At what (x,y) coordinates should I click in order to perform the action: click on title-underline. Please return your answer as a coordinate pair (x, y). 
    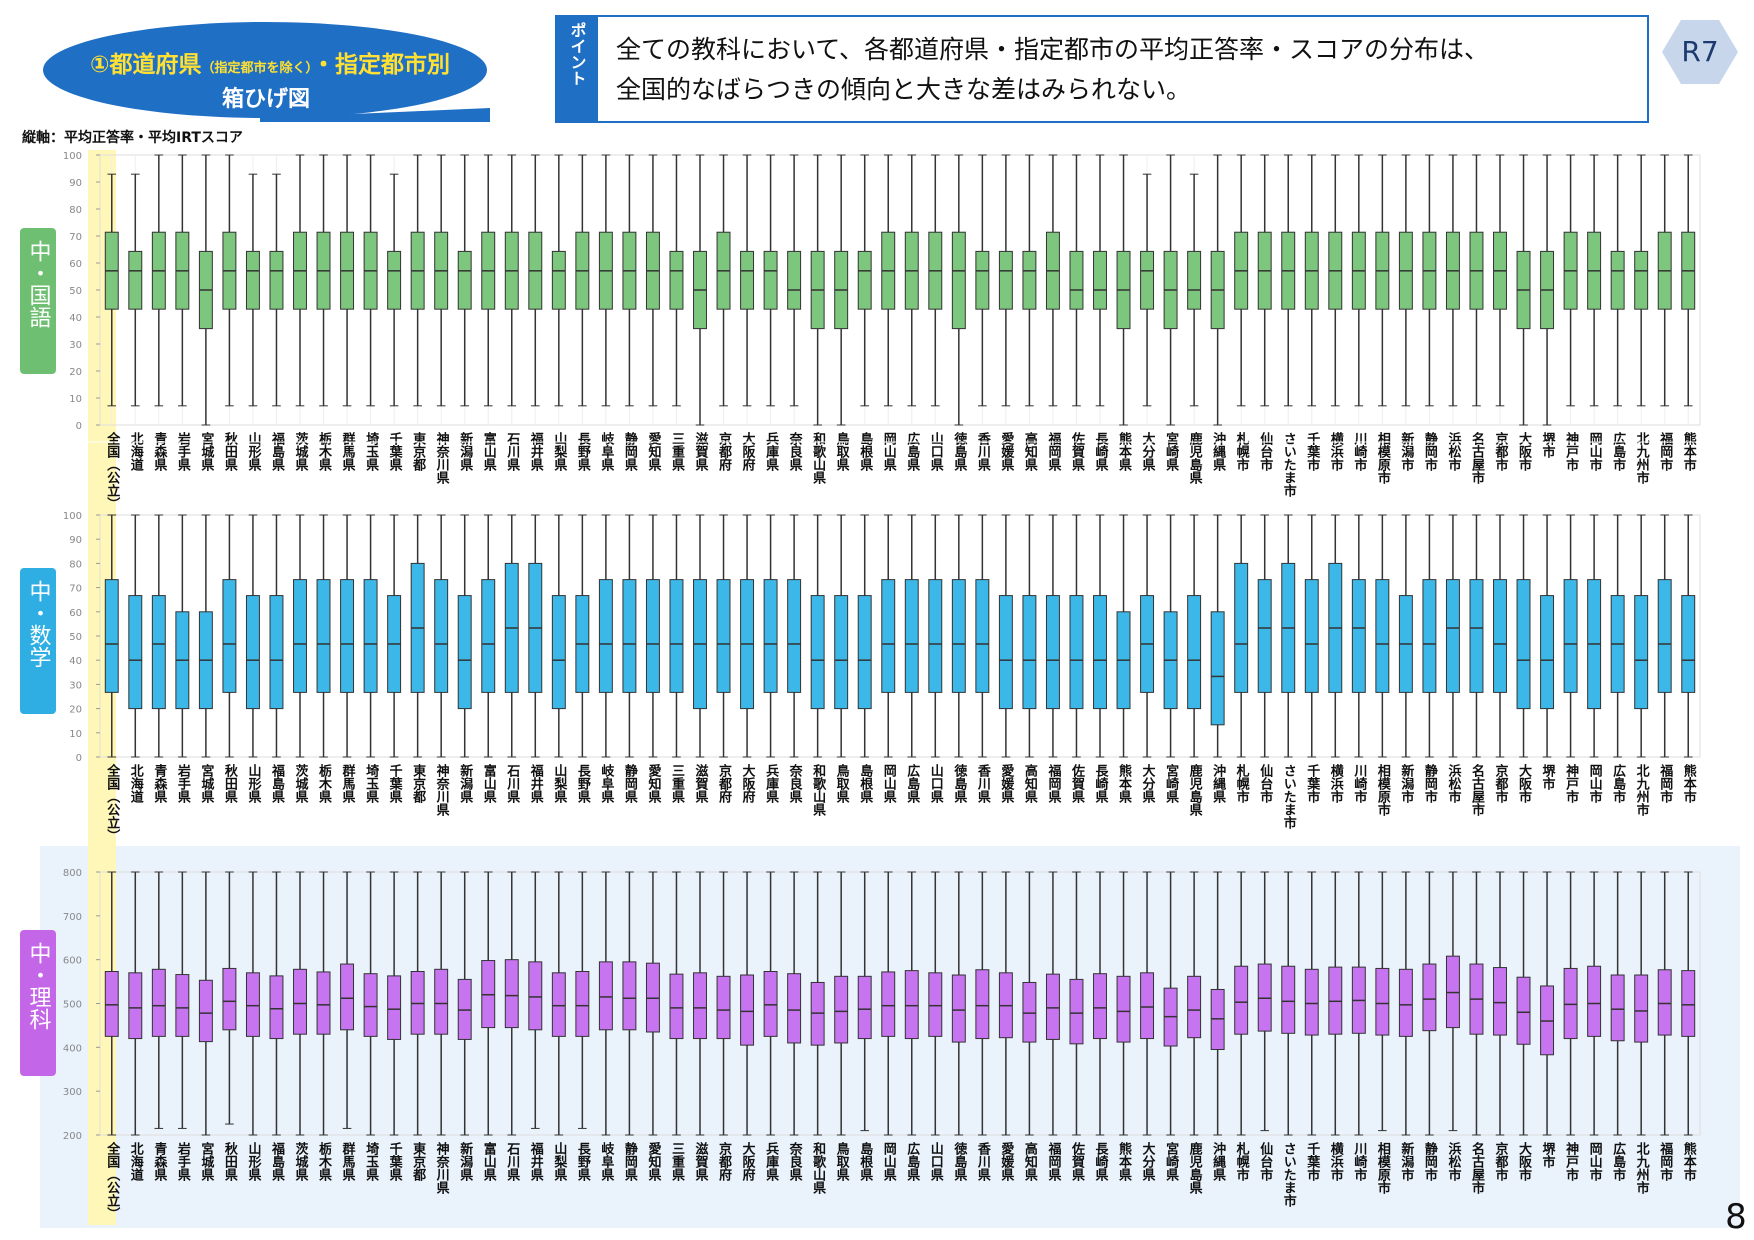
    Looking at the image, I should click on (375, 115).